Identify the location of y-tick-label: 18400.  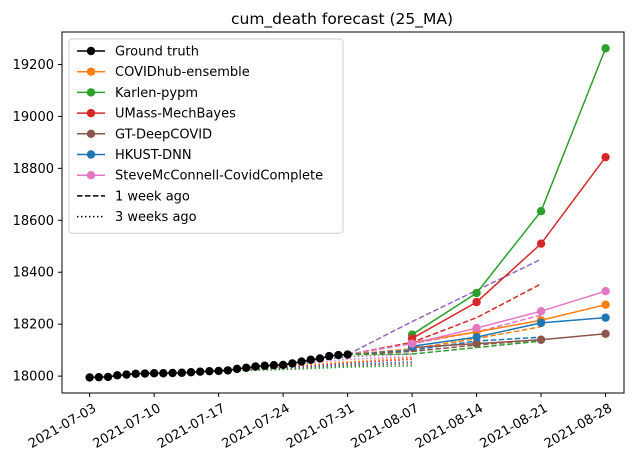
(33, 273).